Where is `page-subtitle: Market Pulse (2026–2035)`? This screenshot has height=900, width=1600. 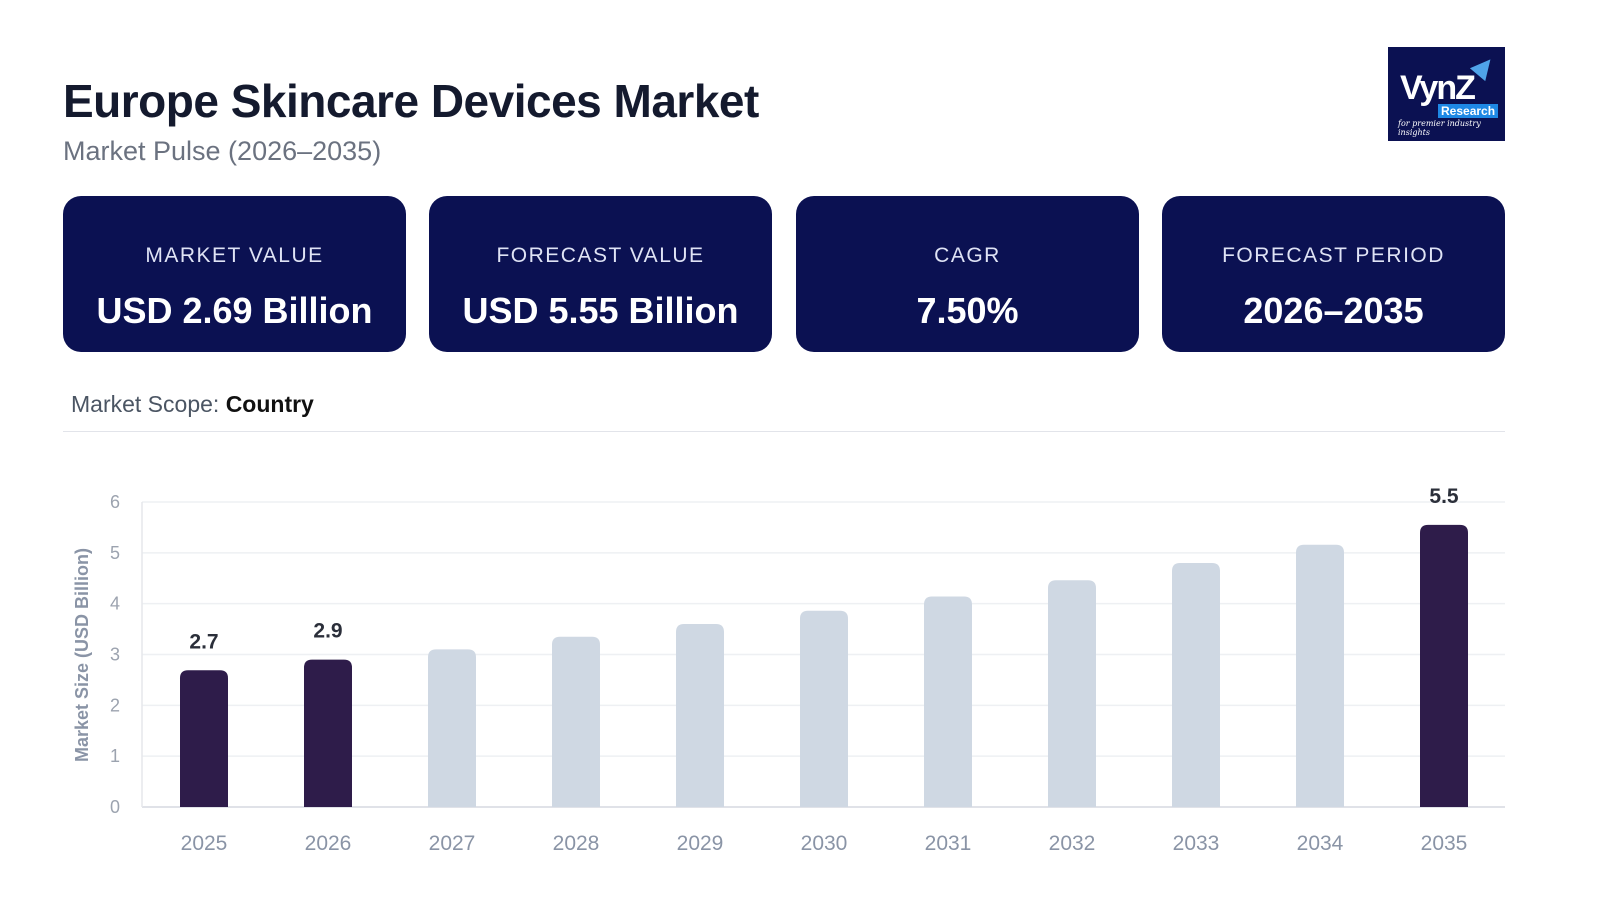
page-subtitle: Market Pulse (2026–2035) is located at coordinates (222, 151).